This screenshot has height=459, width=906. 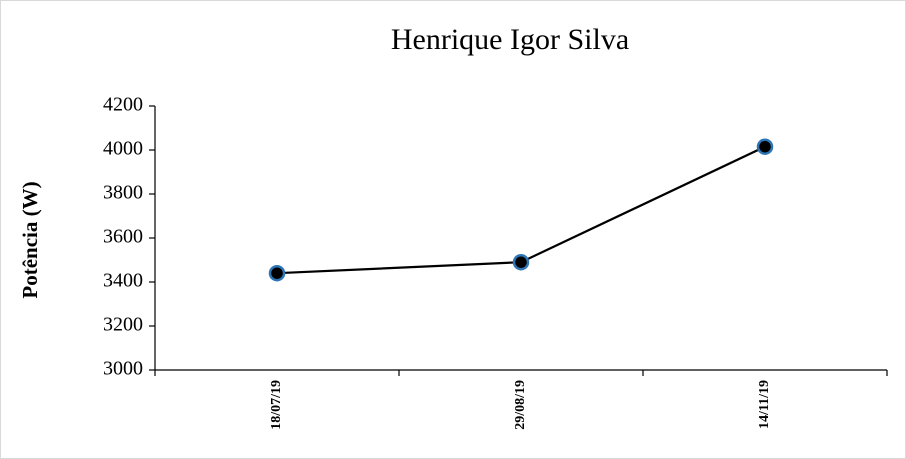 What do you see at coordinates (520, 405) in the screenshot?
I see `x-tick-label: 29/08/19` at bounding box center [520, 405].